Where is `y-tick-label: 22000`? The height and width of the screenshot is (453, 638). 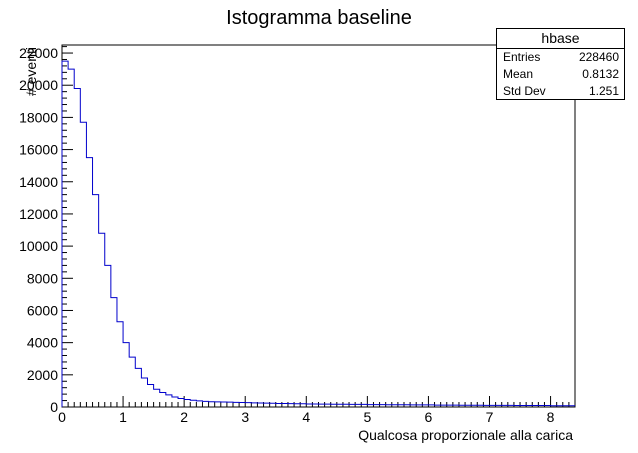 y-tick-label: 22000 is located at coordinates (38, 53).